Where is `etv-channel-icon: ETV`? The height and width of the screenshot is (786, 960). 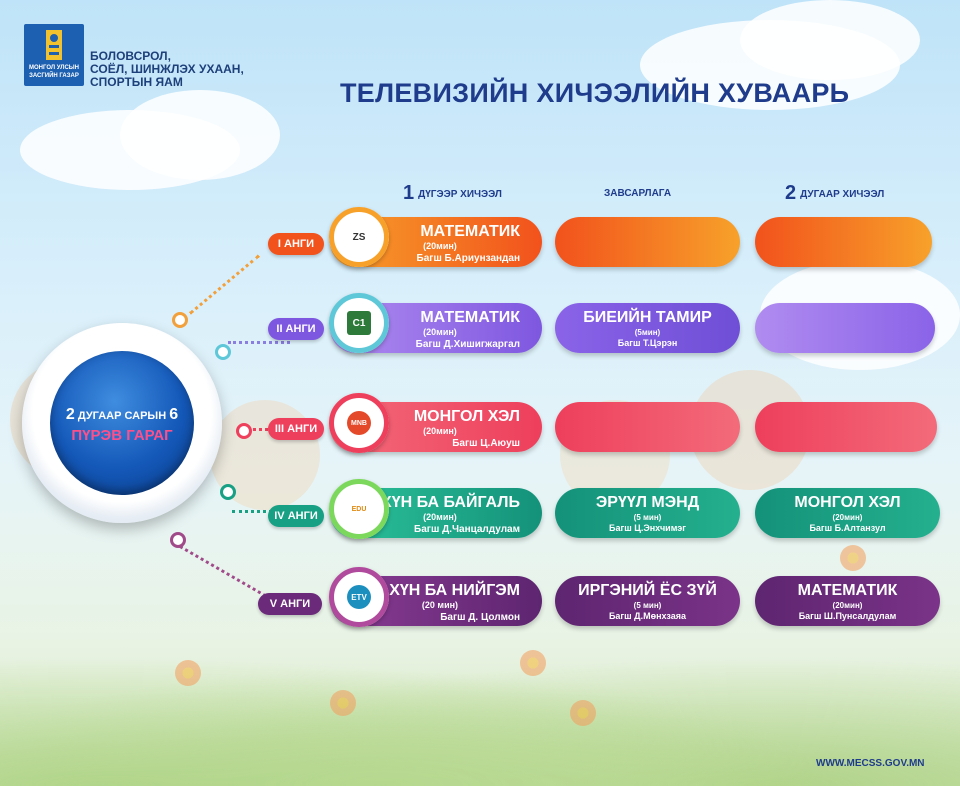 etv-channel-icon: ETV is located at coordinates (359, 597).